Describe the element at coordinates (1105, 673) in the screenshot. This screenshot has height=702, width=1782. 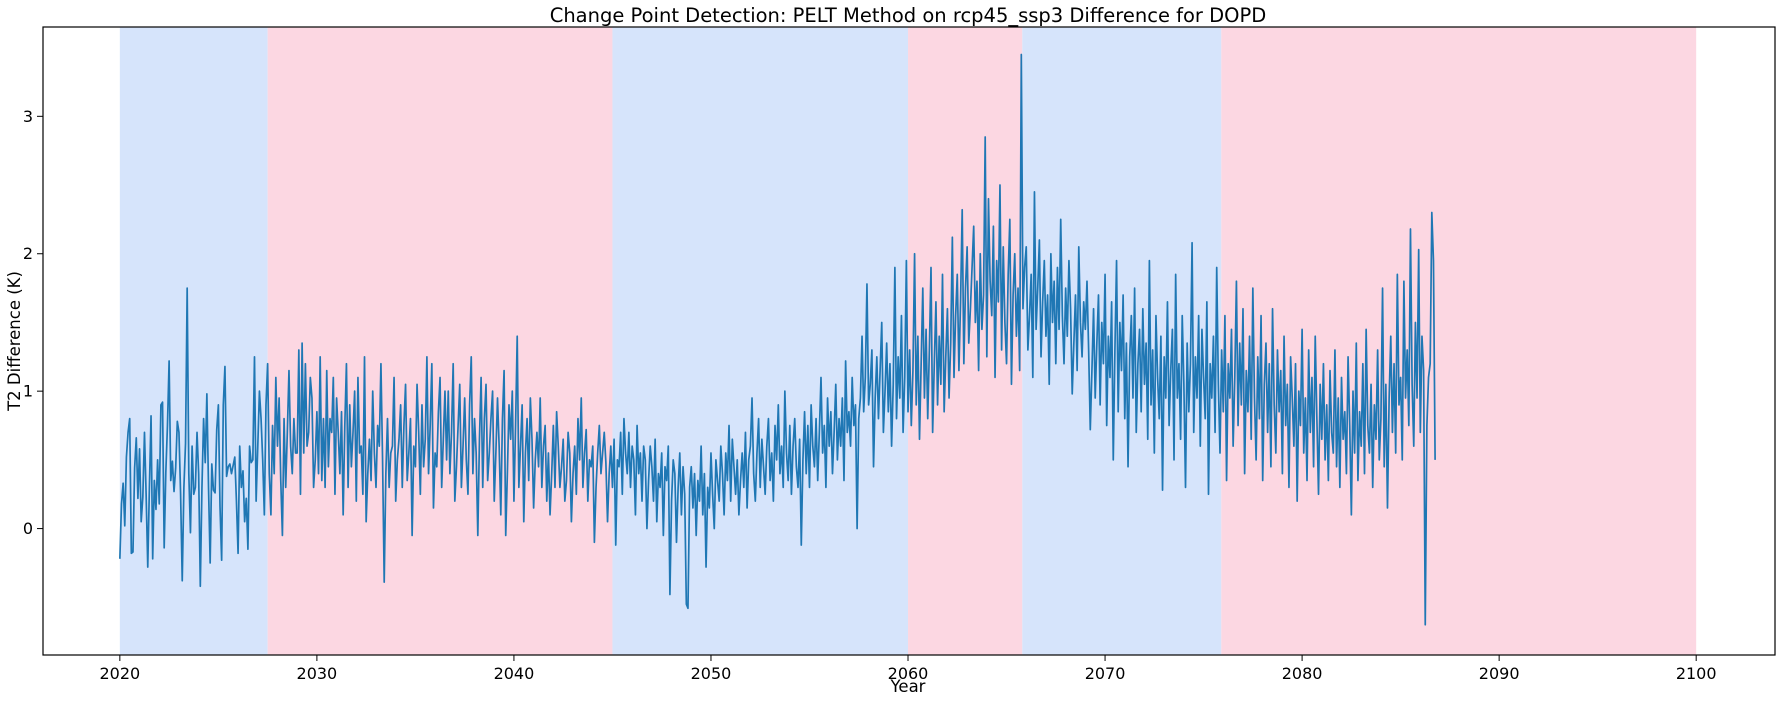
I see `x-tick-label: 2070` at that location.